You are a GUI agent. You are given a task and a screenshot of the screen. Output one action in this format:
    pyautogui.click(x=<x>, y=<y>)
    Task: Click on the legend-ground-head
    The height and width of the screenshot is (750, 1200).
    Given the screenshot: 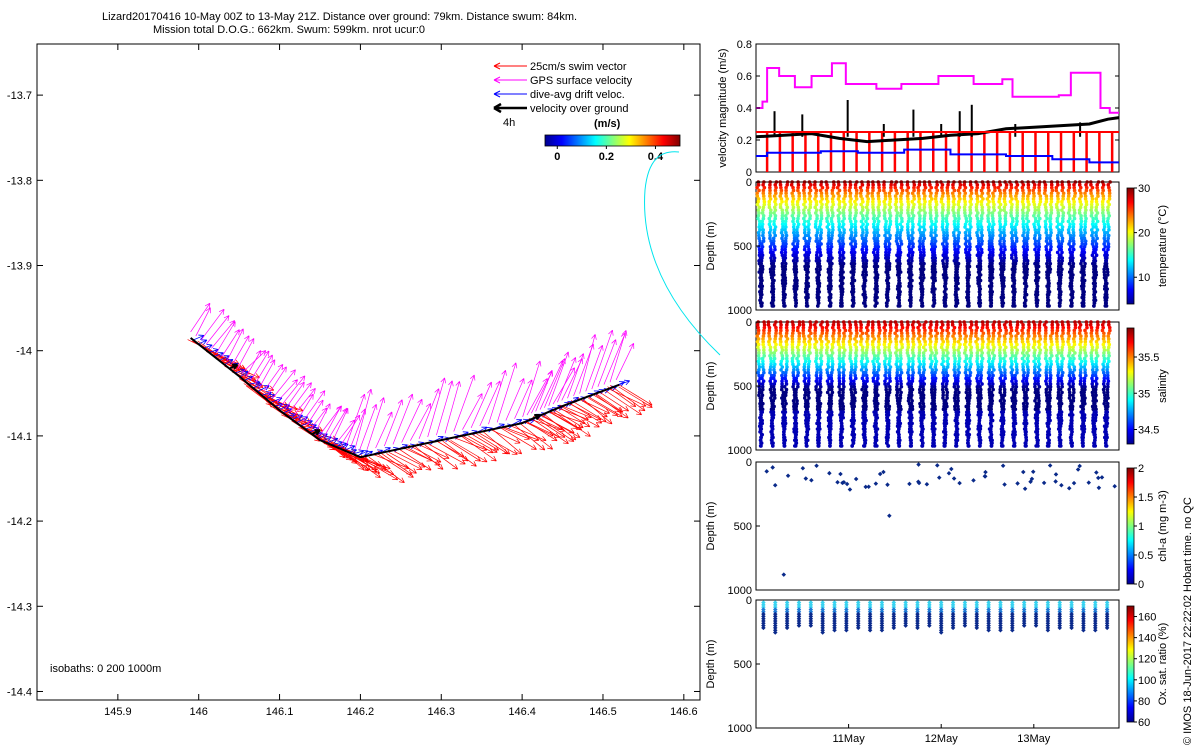 What is the action you would take?
    pyautogui.click(x=497, y=108)
    